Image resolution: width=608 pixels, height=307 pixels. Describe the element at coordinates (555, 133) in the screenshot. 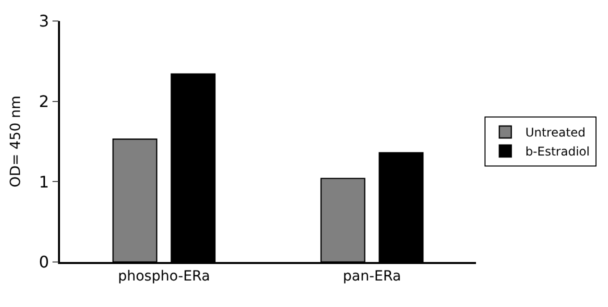

I see `legend-label: Untreated` at that location.